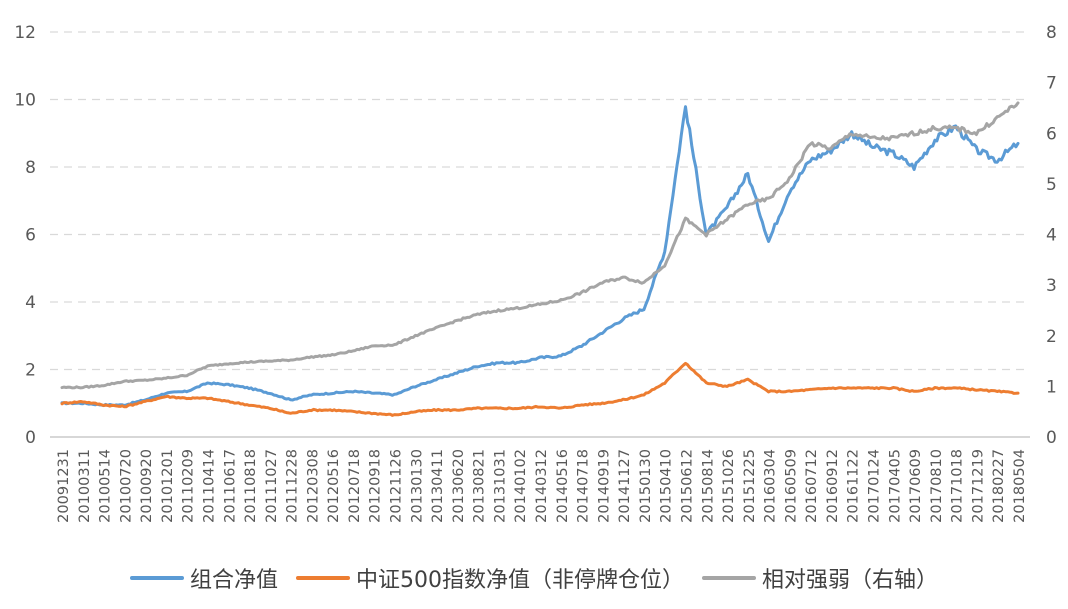 The width and height of the screenshot is (1068, 609). I want to click on x-tick-label: 20160912, so click(833, 486).